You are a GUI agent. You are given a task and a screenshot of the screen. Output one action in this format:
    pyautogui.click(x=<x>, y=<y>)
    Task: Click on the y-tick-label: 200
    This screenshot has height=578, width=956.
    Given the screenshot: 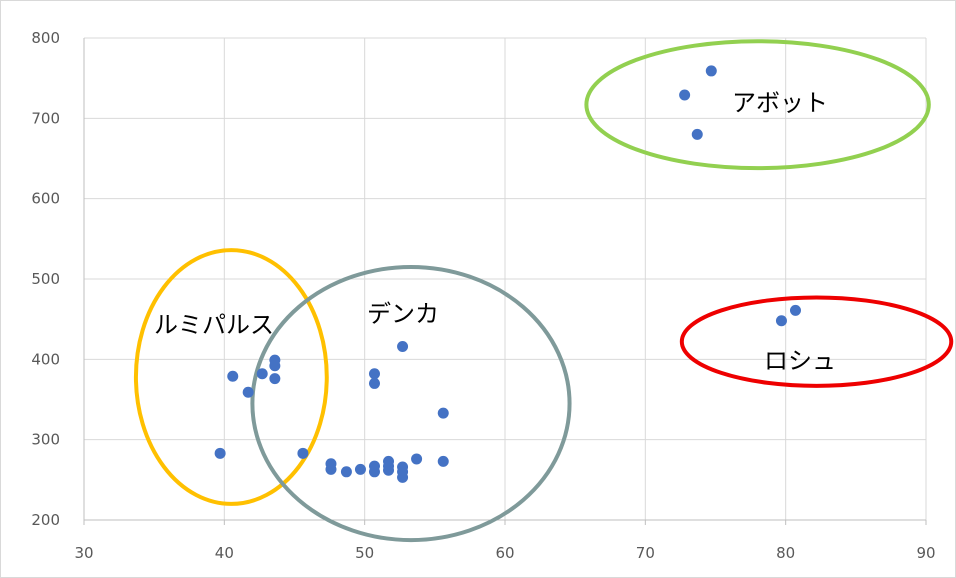 What is the action you would take?
    pyautogui.click(x=45, y=520)
    